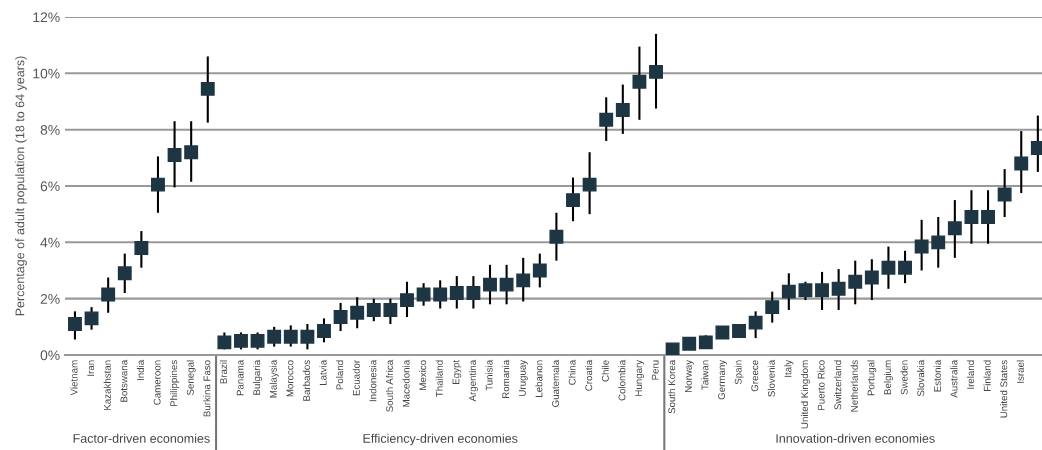 The height and width of the screenshot is (450, 1042). What do you see at coordinates (406, 383) in the screenshot?
I see `x-tick-label: Macedonia` at bounding box center [406, 383].